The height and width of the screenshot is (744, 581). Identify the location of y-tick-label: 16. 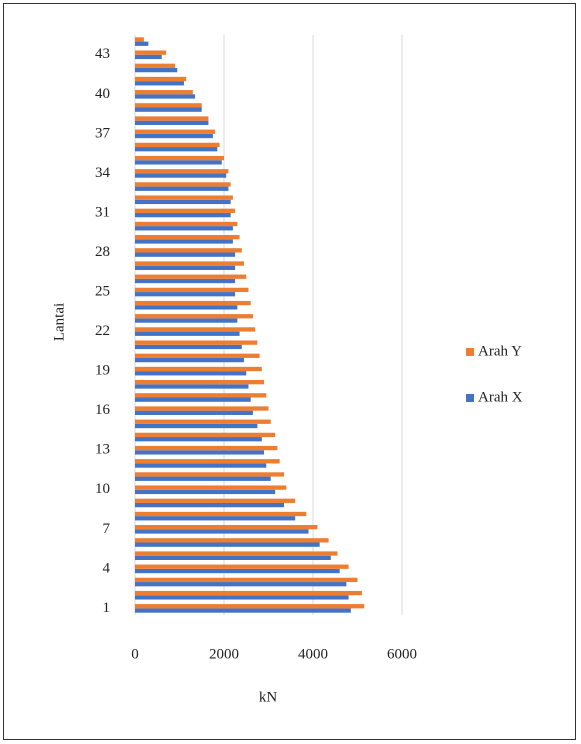
(103, 410).